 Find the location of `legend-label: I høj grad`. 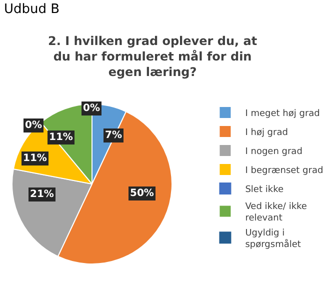

legend-label: I høj grad is located at coordinates (266, 133).